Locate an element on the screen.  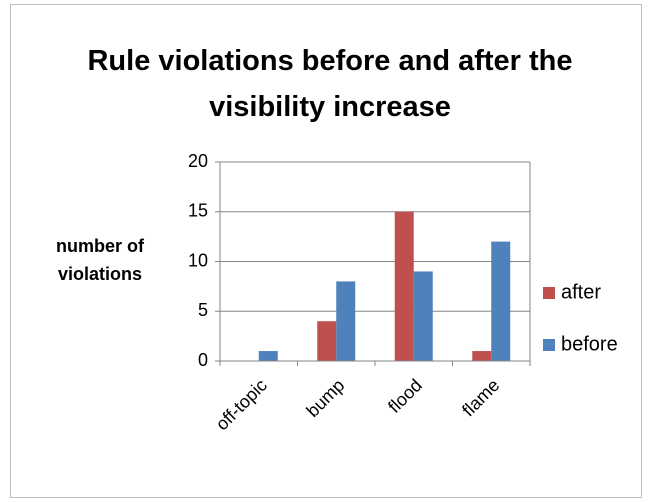
y-tick-label: 15 is located at coordinates (198, 211).